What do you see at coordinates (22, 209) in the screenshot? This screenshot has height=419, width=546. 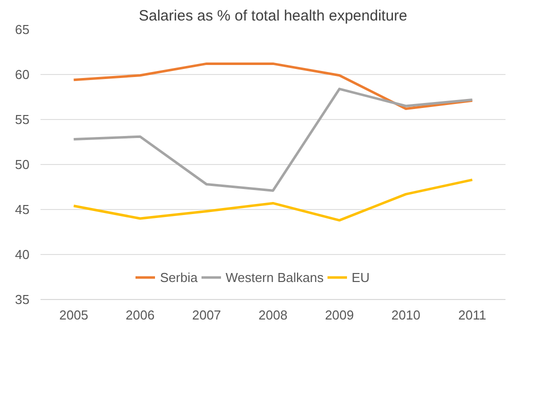 I see `y-tick-label: 45` at bounding box center [22, 209].